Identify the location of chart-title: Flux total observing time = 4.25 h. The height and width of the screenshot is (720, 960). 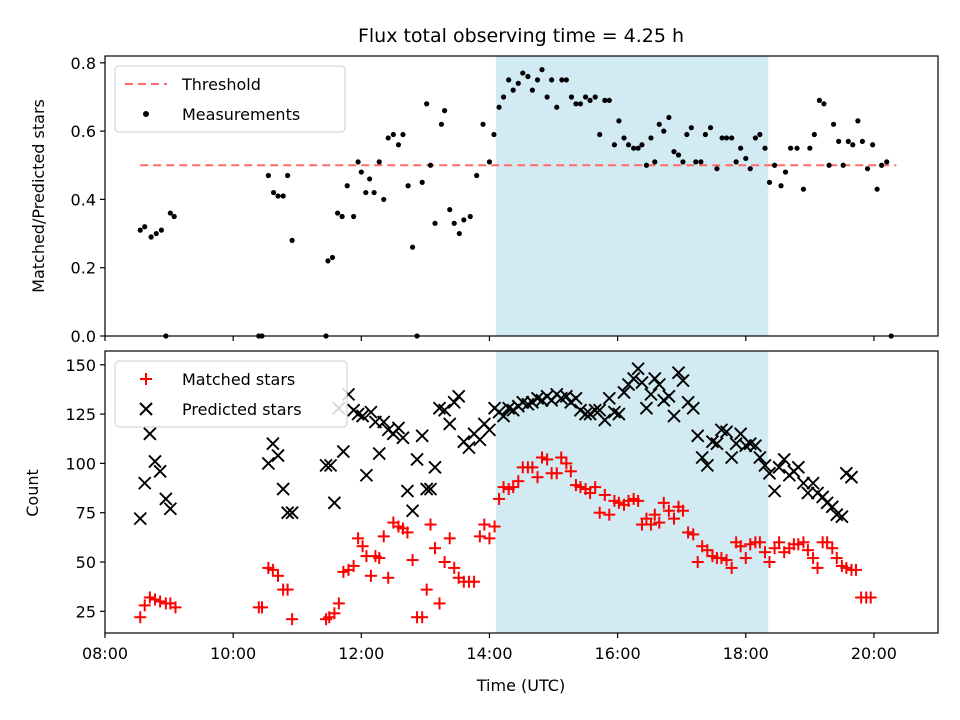
(521, 36).